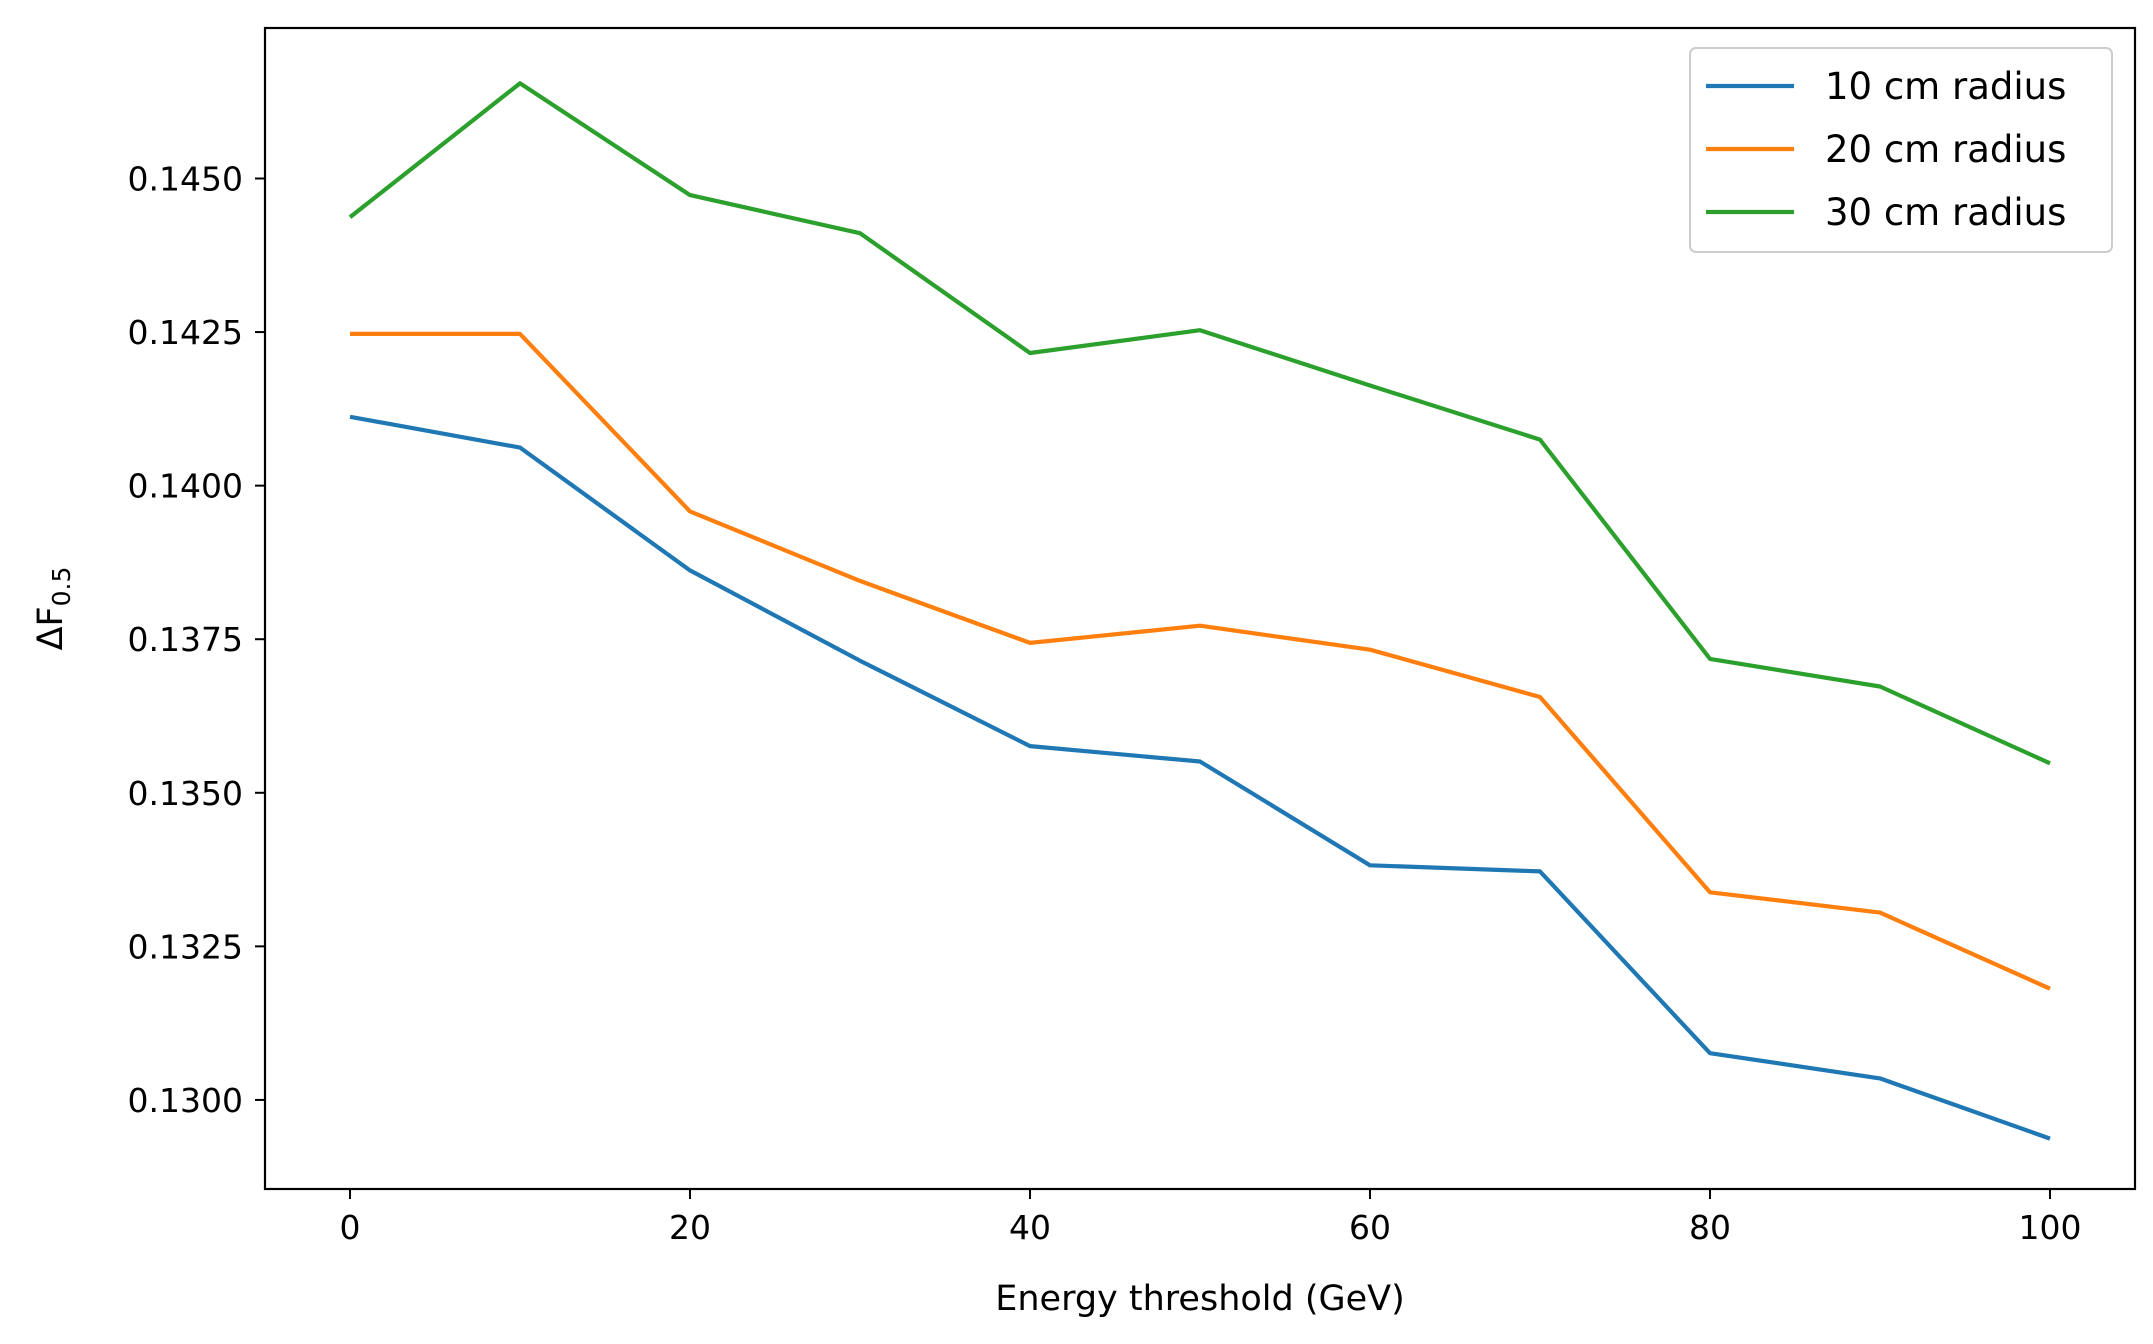 This screenshot has width=2153, height=1344. Describe the element at coordinates (1030, 1227) in the screenshot. I see `x-tick-label: 40` at that location.